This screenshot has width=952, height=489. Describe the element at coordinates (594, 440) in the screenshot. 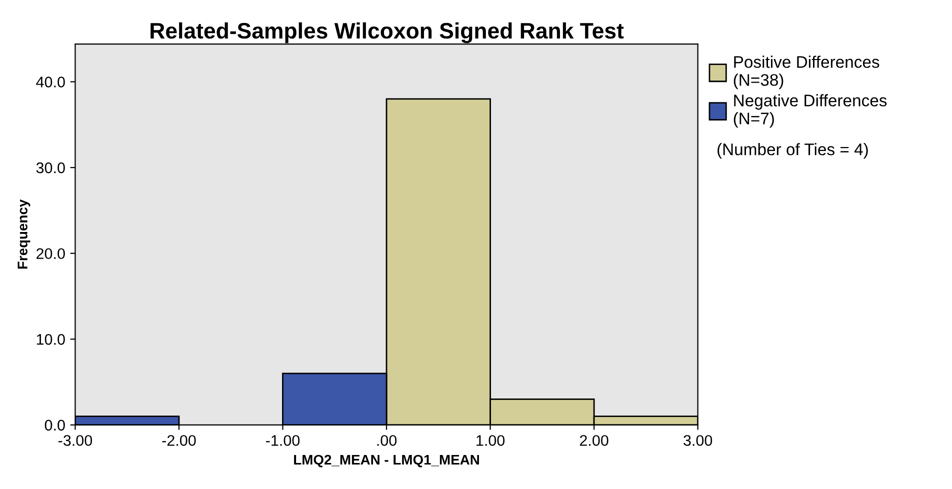

I see `x-tick-label: 2.00` at that location.